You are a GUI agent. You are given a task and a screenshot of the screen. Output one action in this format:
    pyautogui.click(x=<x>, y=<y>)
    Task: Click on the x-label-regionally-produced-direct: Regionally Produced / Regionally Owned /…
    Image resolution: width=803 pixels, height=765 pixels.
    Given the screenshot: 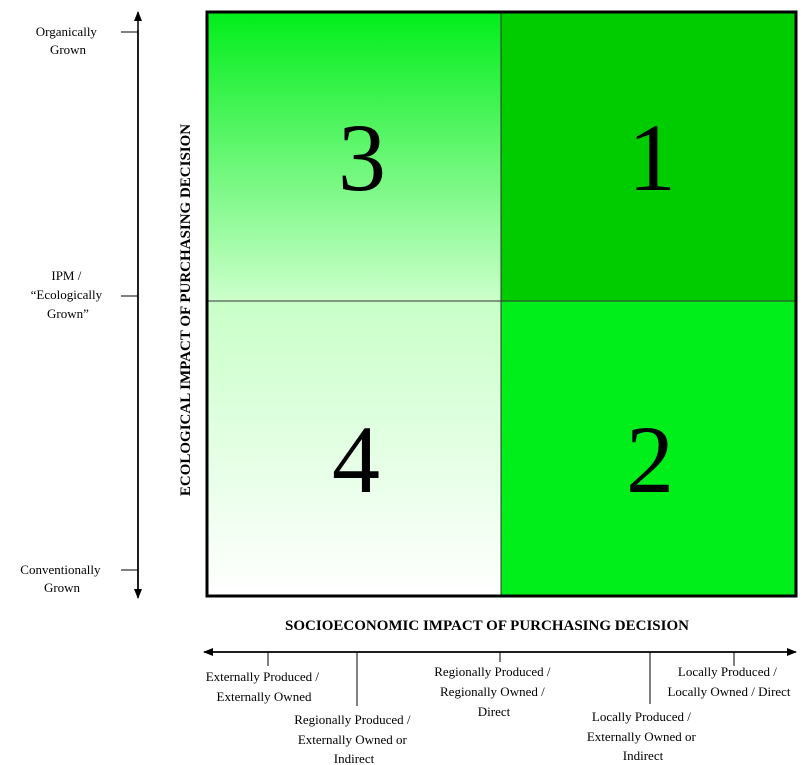 What is the action you would take?
    pyautogui.click(x=494, y=691)
    